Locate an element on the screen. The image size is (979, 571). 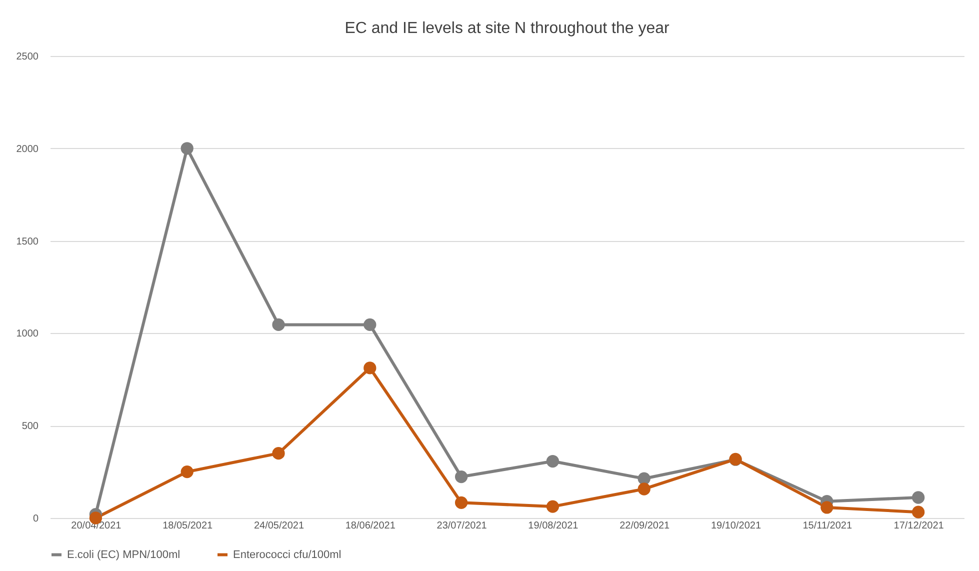
chart-title: EC and IE levels at site N throughout the year is located at coordinates (507, 28).